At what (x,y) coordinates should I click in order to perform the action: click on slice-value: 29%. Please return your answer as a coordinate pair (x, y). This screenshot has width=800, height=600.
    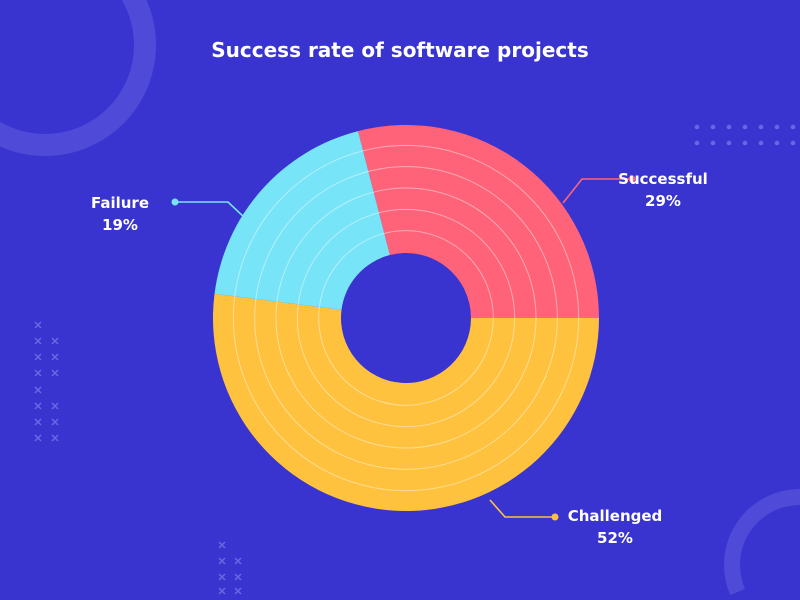
    Looking at the image, I should click on (663, 201).